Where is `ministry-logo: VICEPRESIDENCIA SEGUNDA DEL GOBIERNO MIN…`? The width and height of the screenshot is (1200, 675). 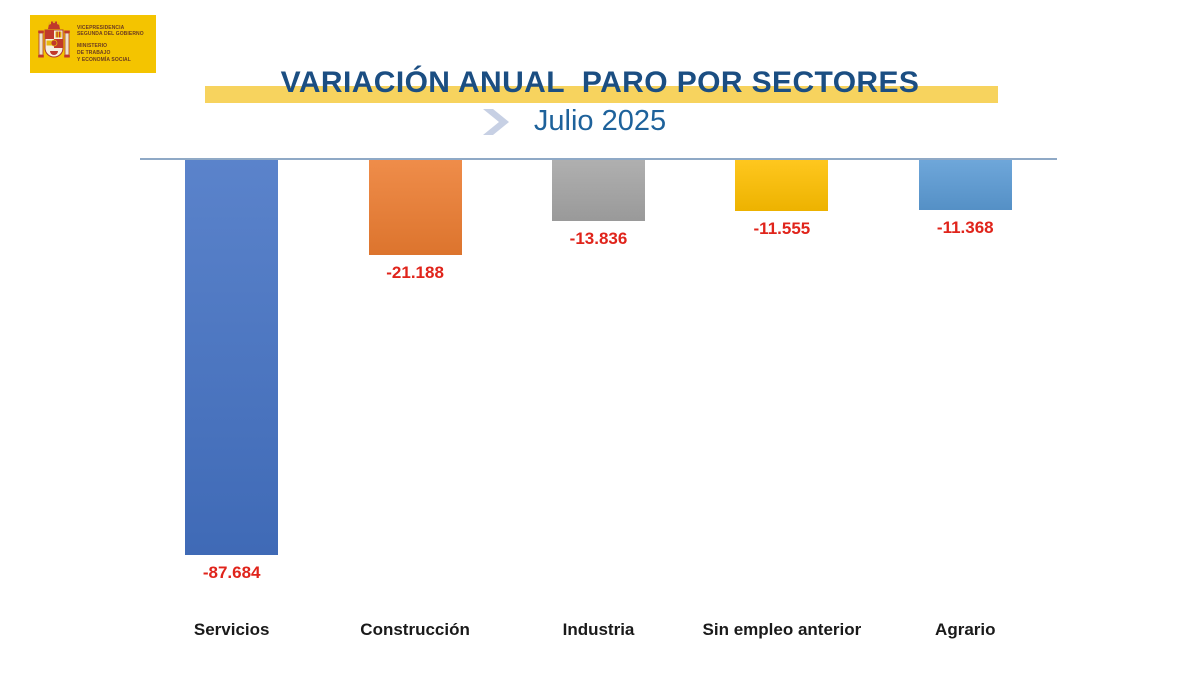 ministry-logo: VICEPRESIDENCIA SEGUNDA DEL GOBIERNO MIN… is located at coordinates (93, 44).